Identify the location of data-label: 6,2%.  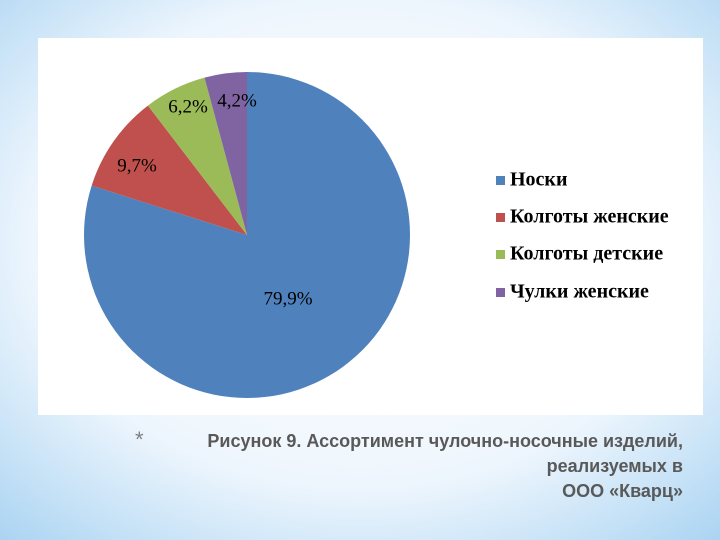
(188, 106).